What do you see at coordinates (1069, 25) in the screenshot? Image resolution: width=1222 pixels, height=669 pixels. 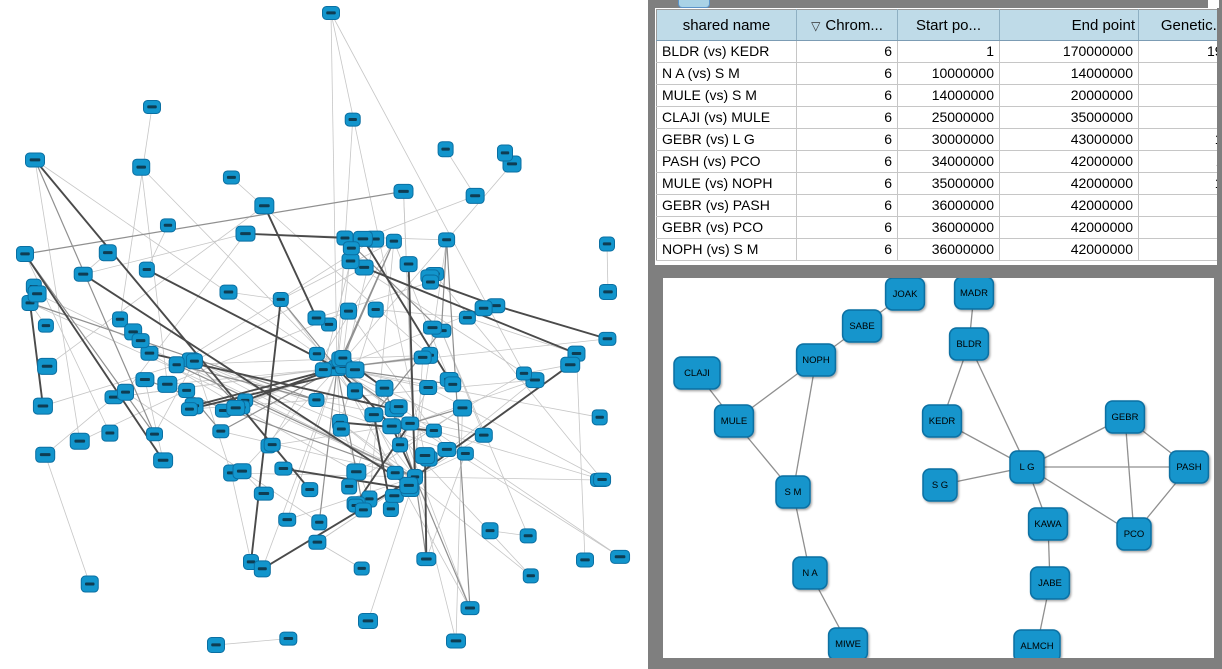 I see `column-header-end-point: End point` at bounding box center [1069, 25].